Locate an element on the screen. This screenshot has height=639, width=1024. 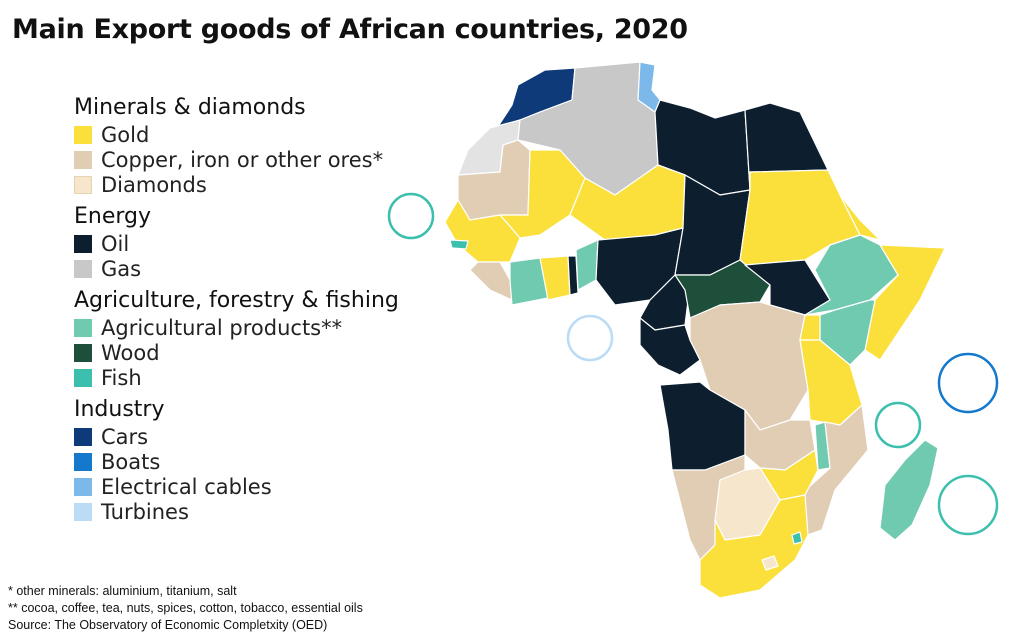
swatch-wood is located at coordinates (83, 352).